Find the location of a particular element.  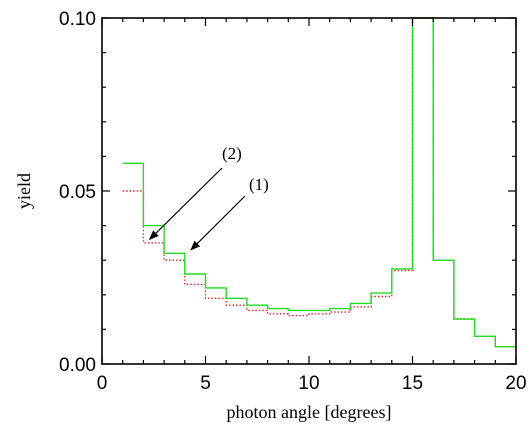

x-tick-label: 10 is located at coordinates (308, 383).